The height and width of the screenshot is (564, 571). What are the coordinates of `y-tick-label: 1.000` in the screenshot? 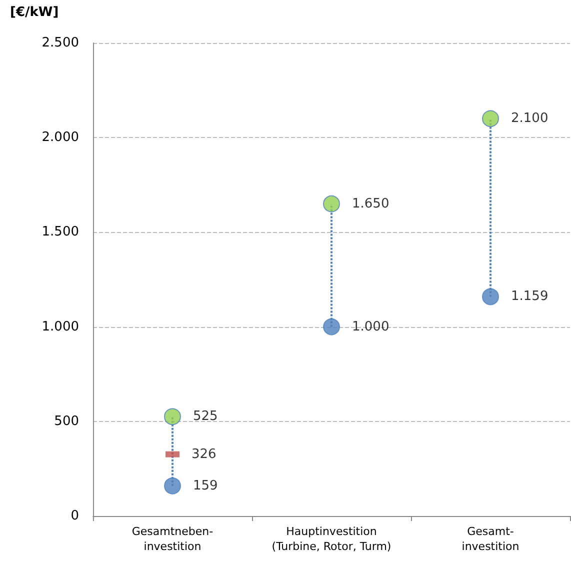 It's located at (60, 326).